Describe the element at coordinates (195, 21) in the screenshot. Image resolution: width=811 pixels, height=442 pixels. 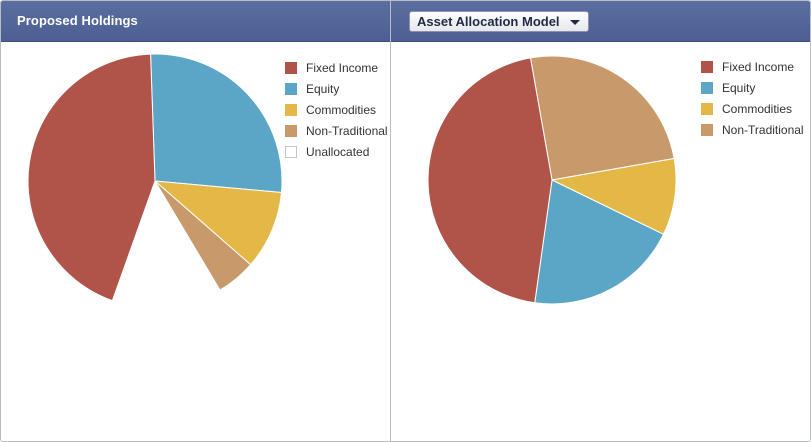
I see `proposed-holdings-header: Proposed Holdings` at that location.